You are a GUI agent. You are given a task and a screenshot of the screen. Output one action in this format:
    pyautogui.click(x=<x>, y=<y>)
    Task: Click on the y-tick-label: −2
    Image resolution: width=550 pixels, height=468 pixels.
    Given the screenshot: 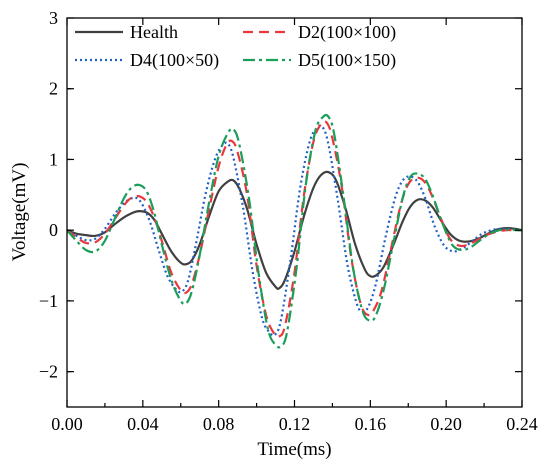 What is the action you would take?
    pyautogui.click(x=48, y=372)
    